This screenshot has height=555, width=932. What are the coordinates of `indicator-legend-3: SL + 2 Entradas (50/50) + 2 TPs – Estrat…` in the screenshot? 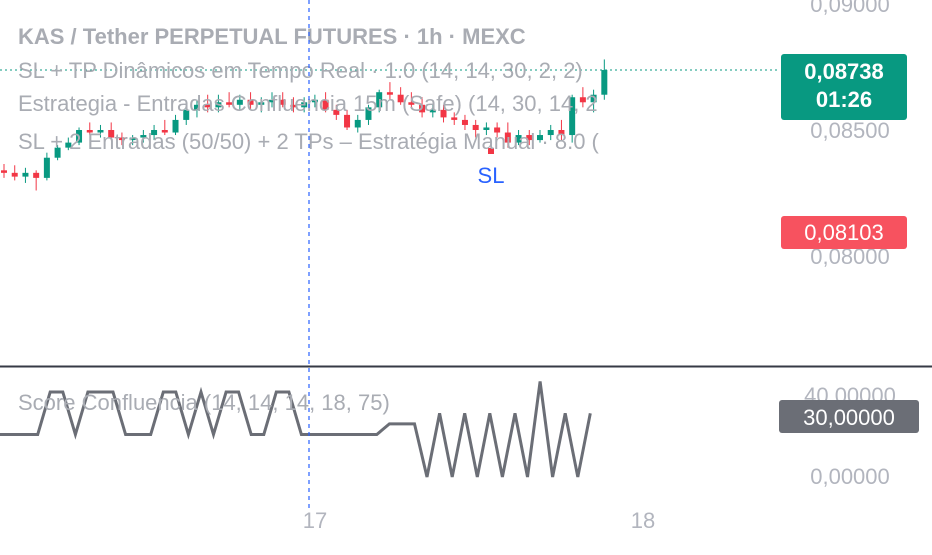 It's located at (309, 141).